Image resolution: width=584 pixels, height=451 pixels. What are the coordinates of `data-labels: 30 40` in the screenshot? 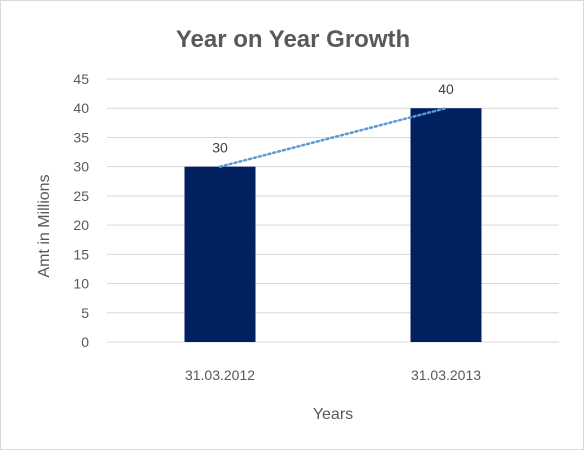 It's located at (333, 118).